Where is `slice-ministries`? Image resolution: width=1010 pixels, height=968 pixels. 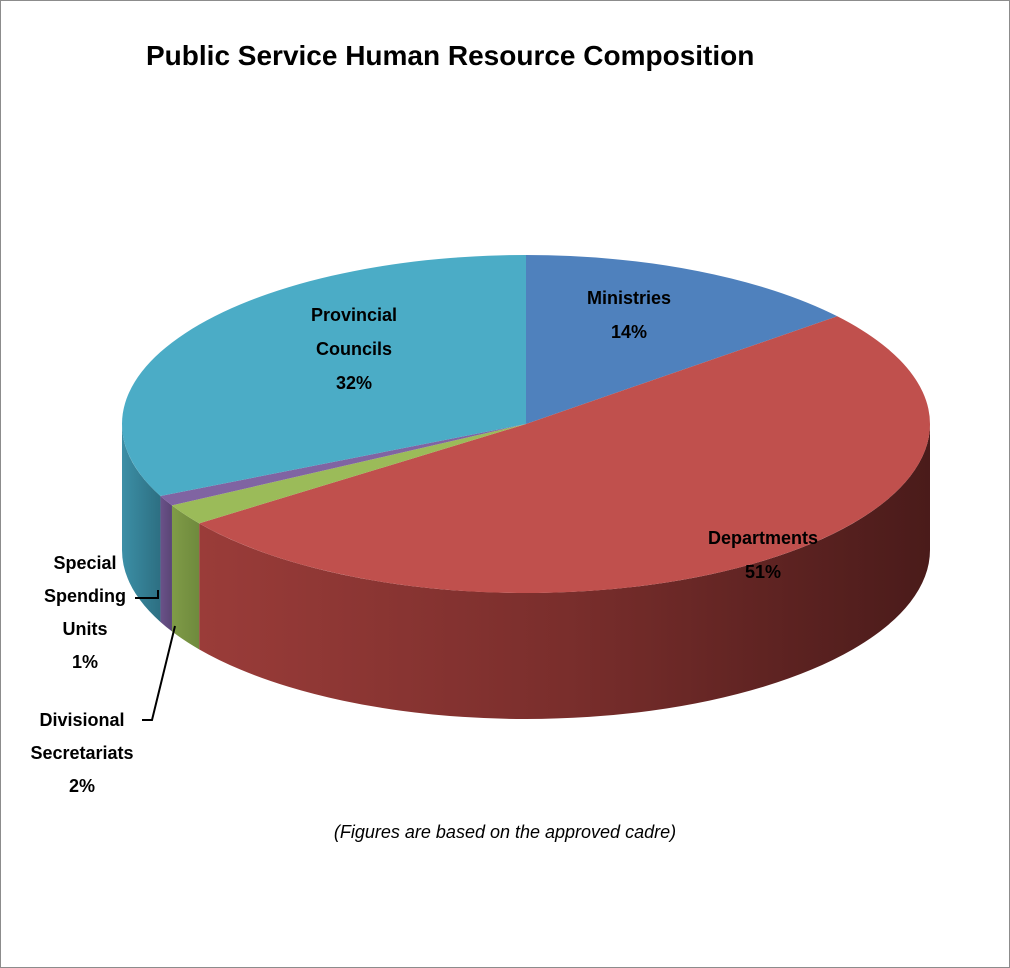
slice-ministries is located at coordinates (682, 339).